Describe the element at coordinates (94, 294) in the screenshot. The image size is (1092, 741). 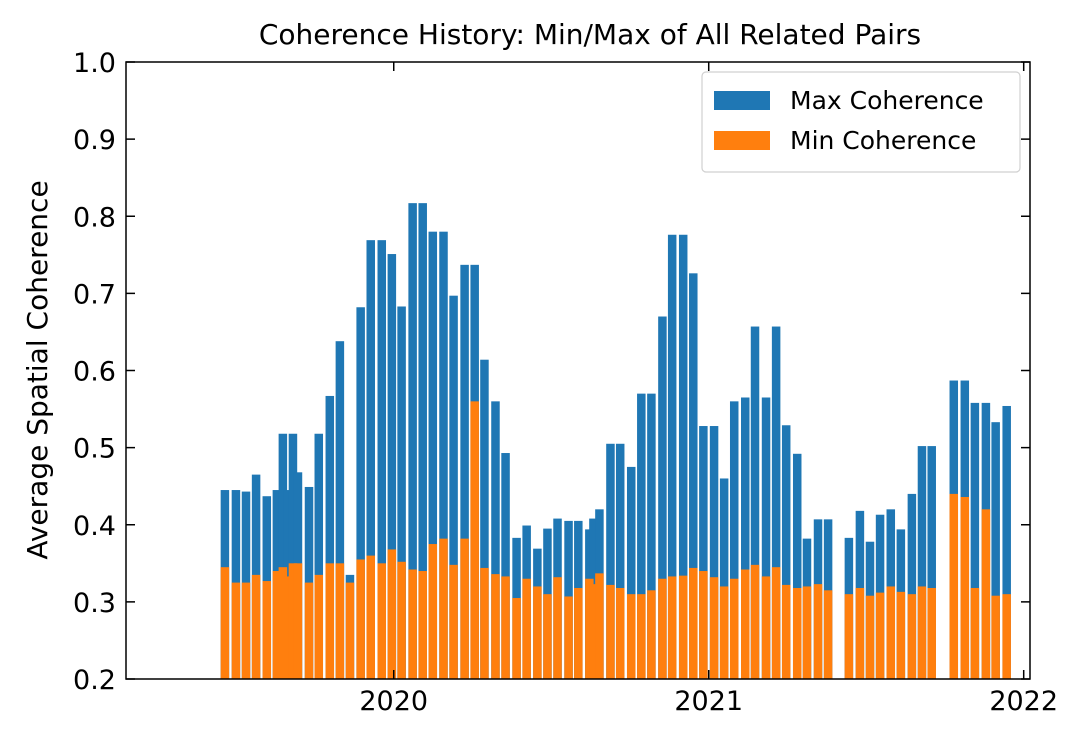
I see `y-tick-label: 0.7` at that location.